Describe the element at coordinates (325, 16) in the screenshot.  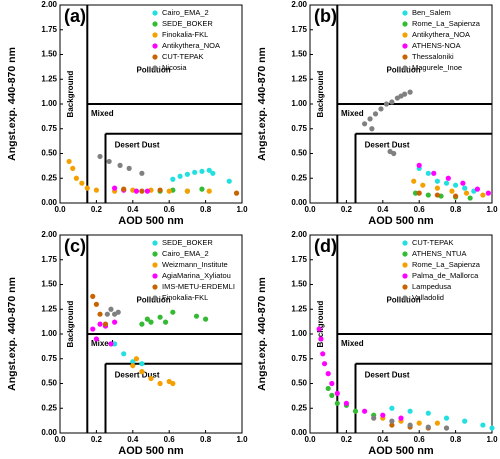
I see `panel-label: (b)` at that location.